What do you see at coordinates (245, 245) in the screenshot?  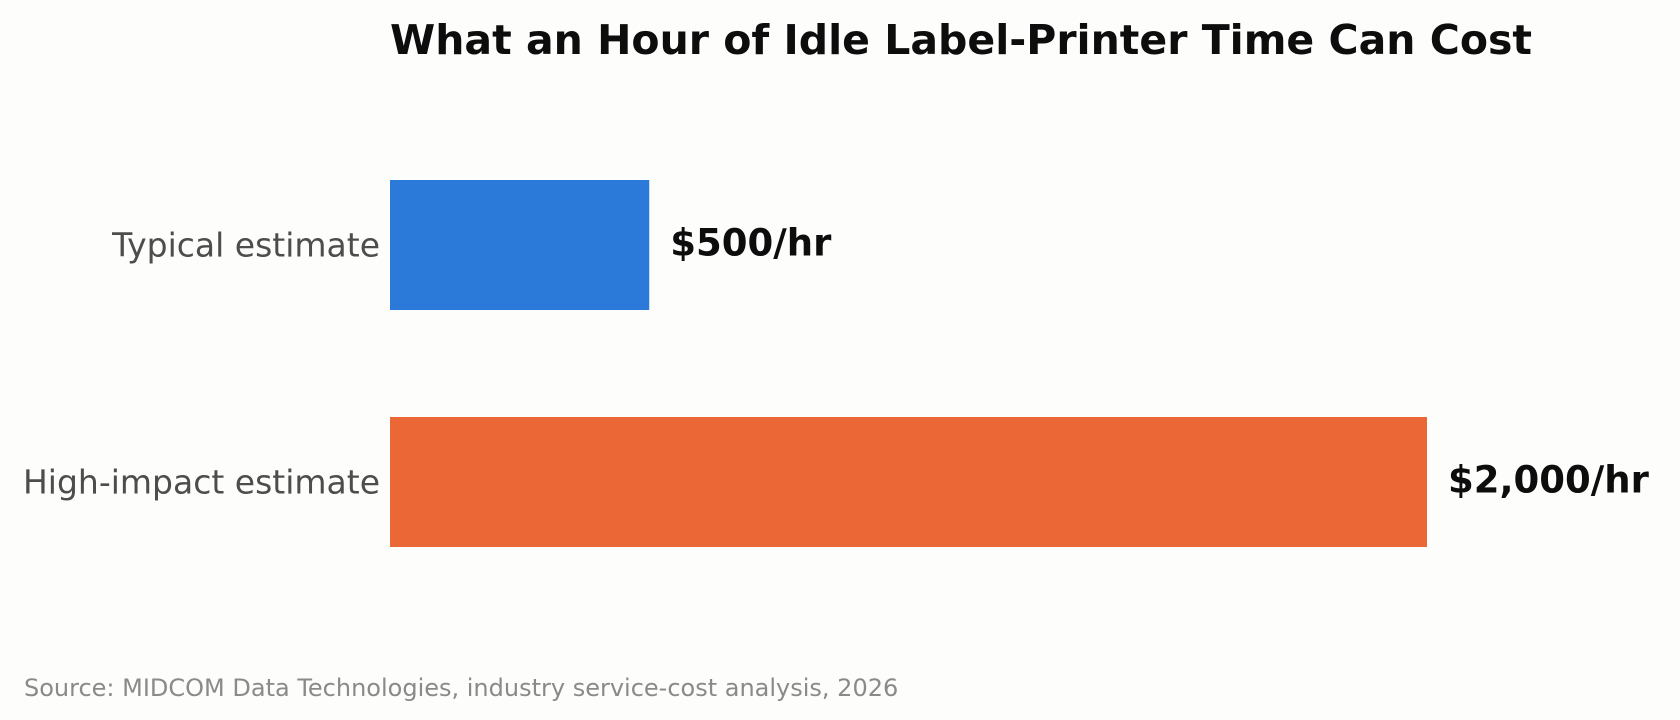 I see `category-label: Typical estimate` at bounding box center [245, 245].